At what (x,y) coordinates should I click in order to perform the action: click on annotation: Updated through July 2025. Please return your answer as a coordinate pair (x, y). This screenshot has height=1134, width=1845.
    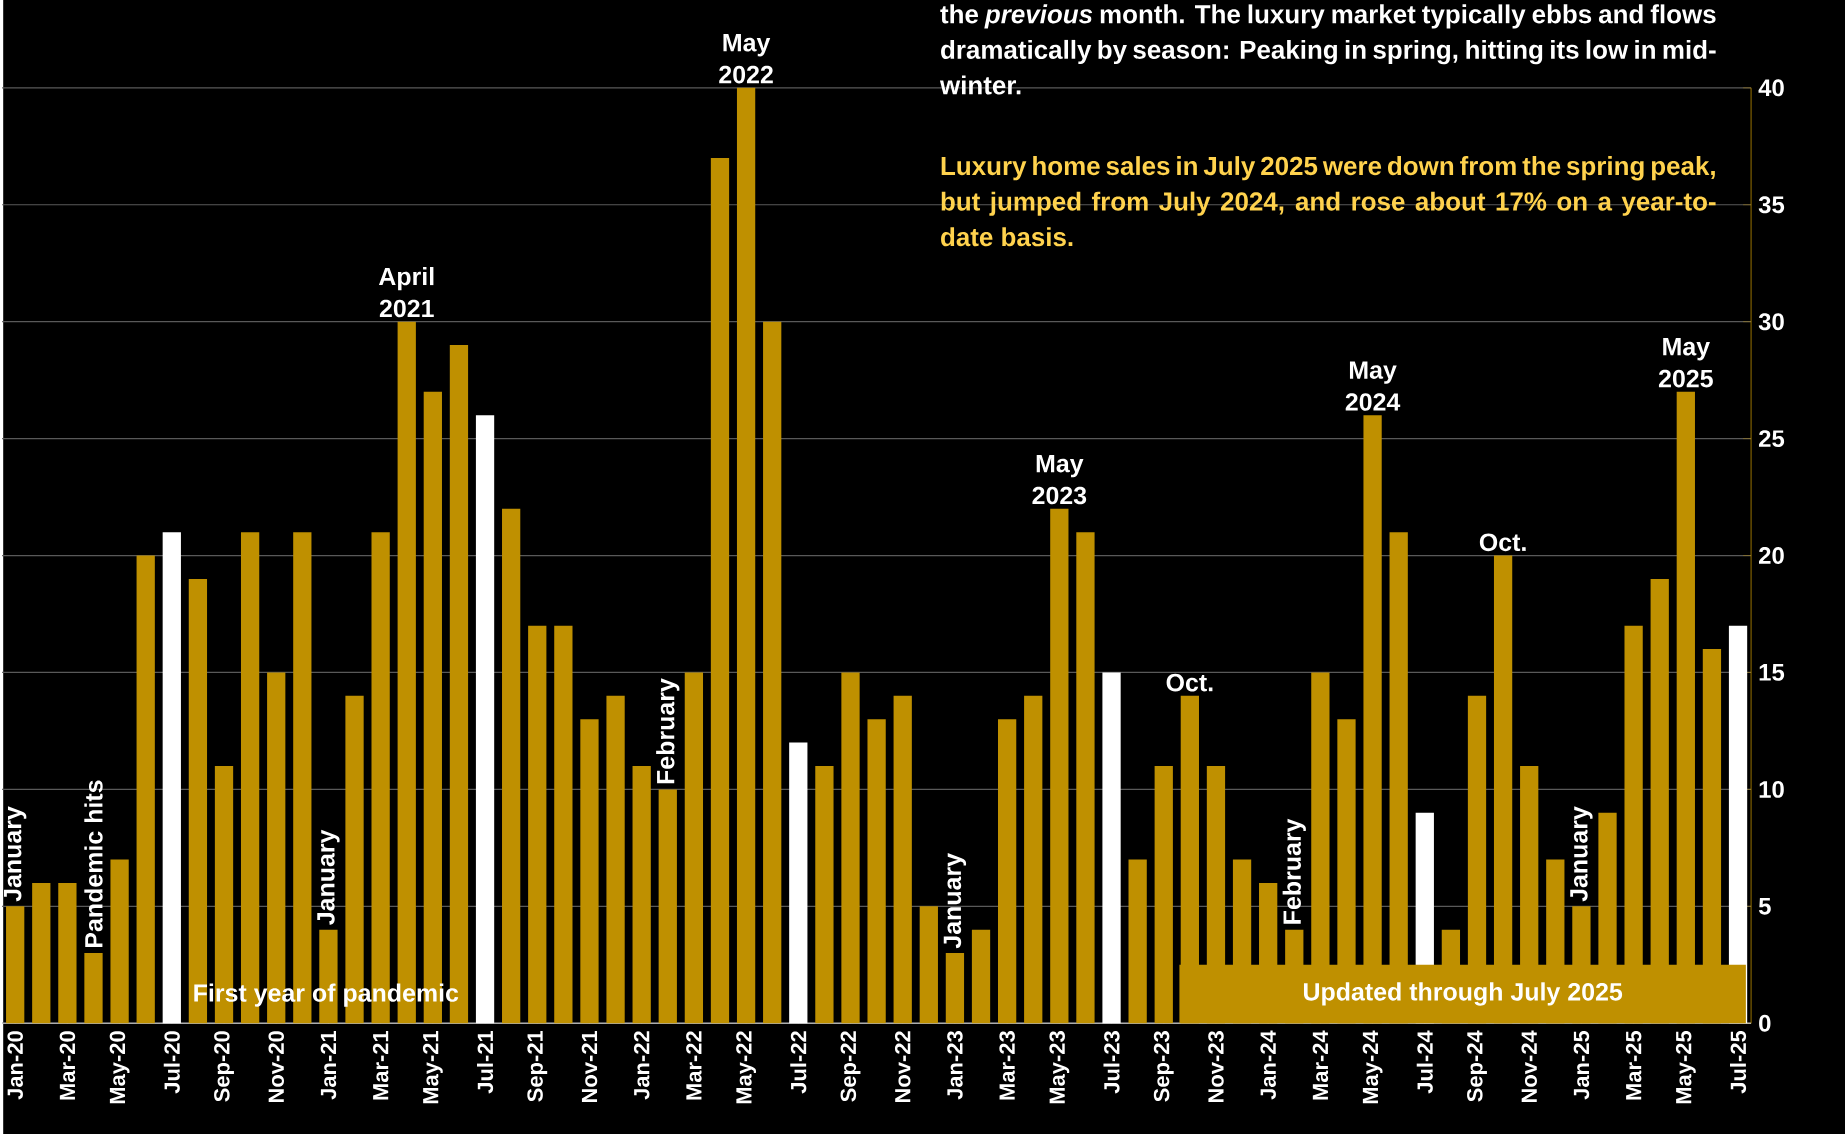
    Looking at the image, I should click on (1463, 994).